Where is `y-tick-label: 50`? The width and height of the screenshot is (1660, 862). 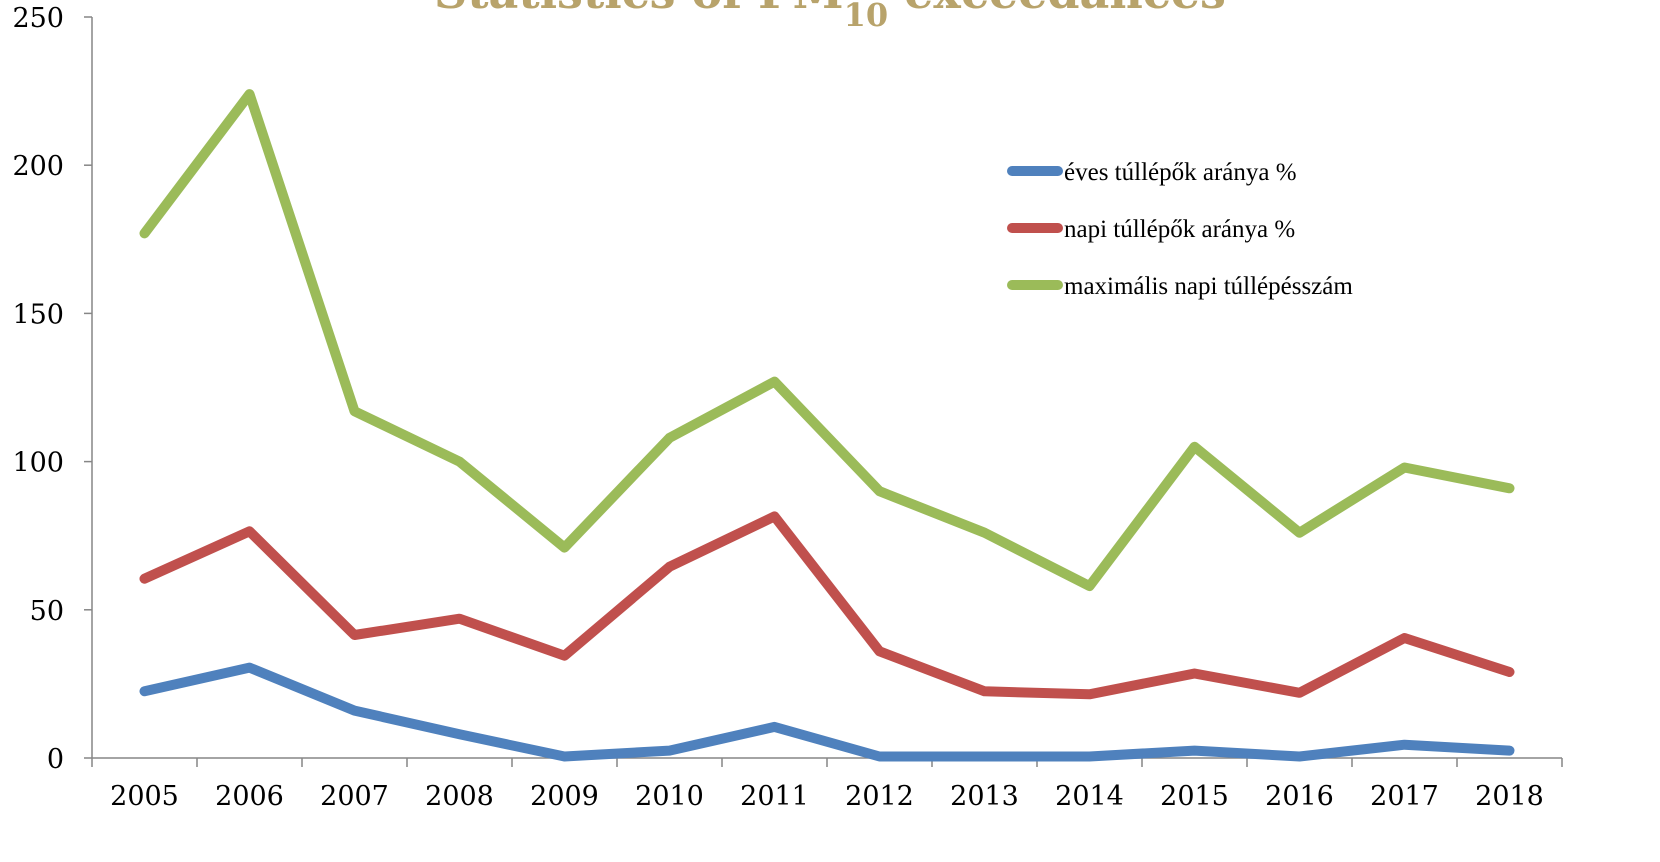
y-tick-label: 50 is located at coordinates (47, 611).